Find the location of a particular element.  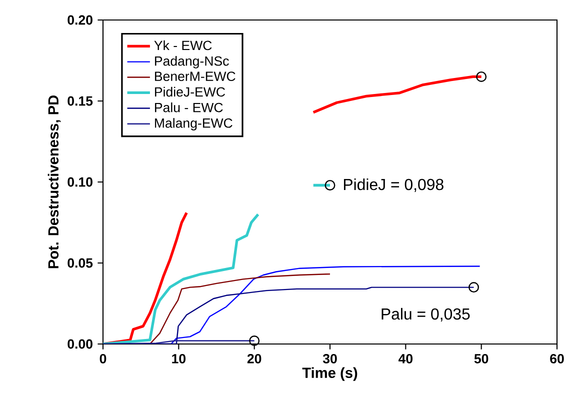

y-tick-label: 0.05 is located at coordinates (80, 263).